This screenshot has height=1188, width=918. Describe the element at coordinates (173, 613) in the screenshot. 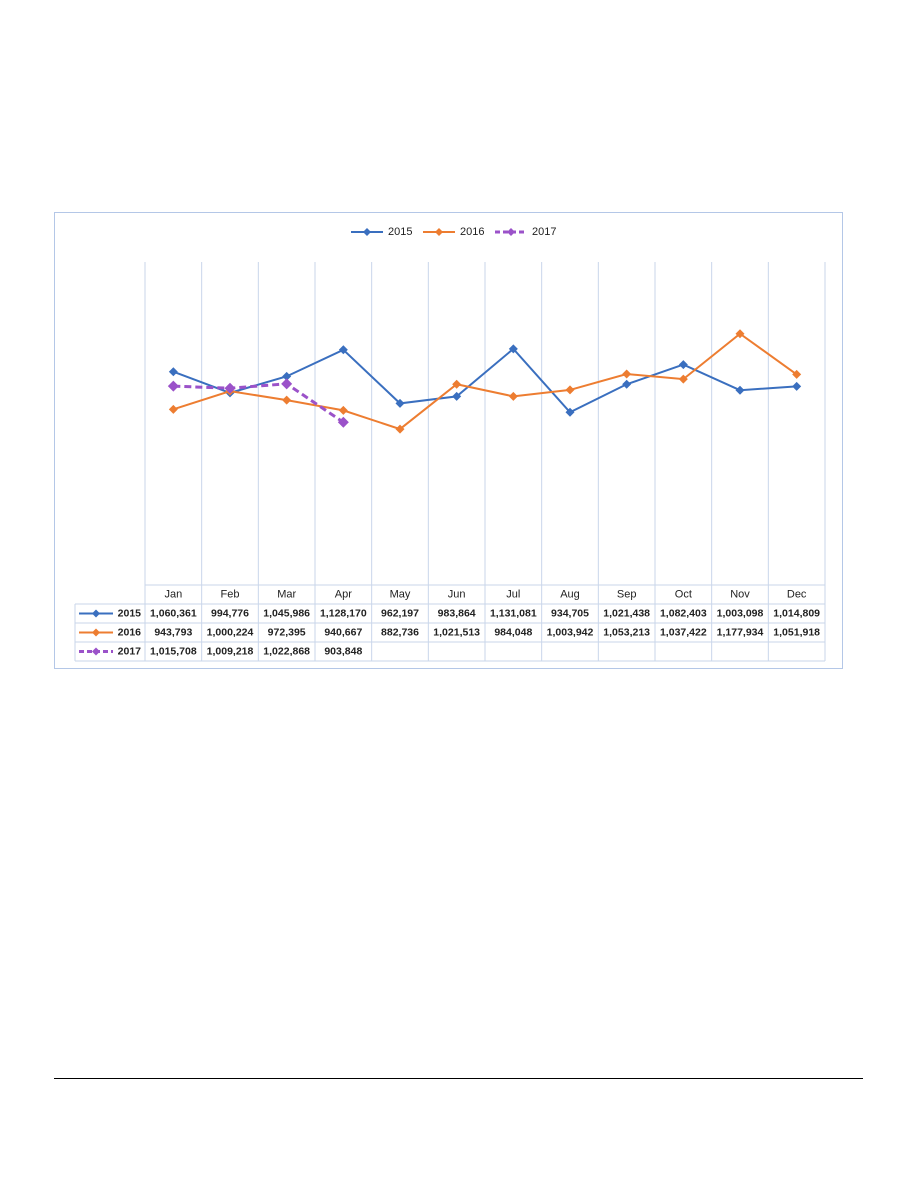

I see `table-cell: 1,060,361` at that location.